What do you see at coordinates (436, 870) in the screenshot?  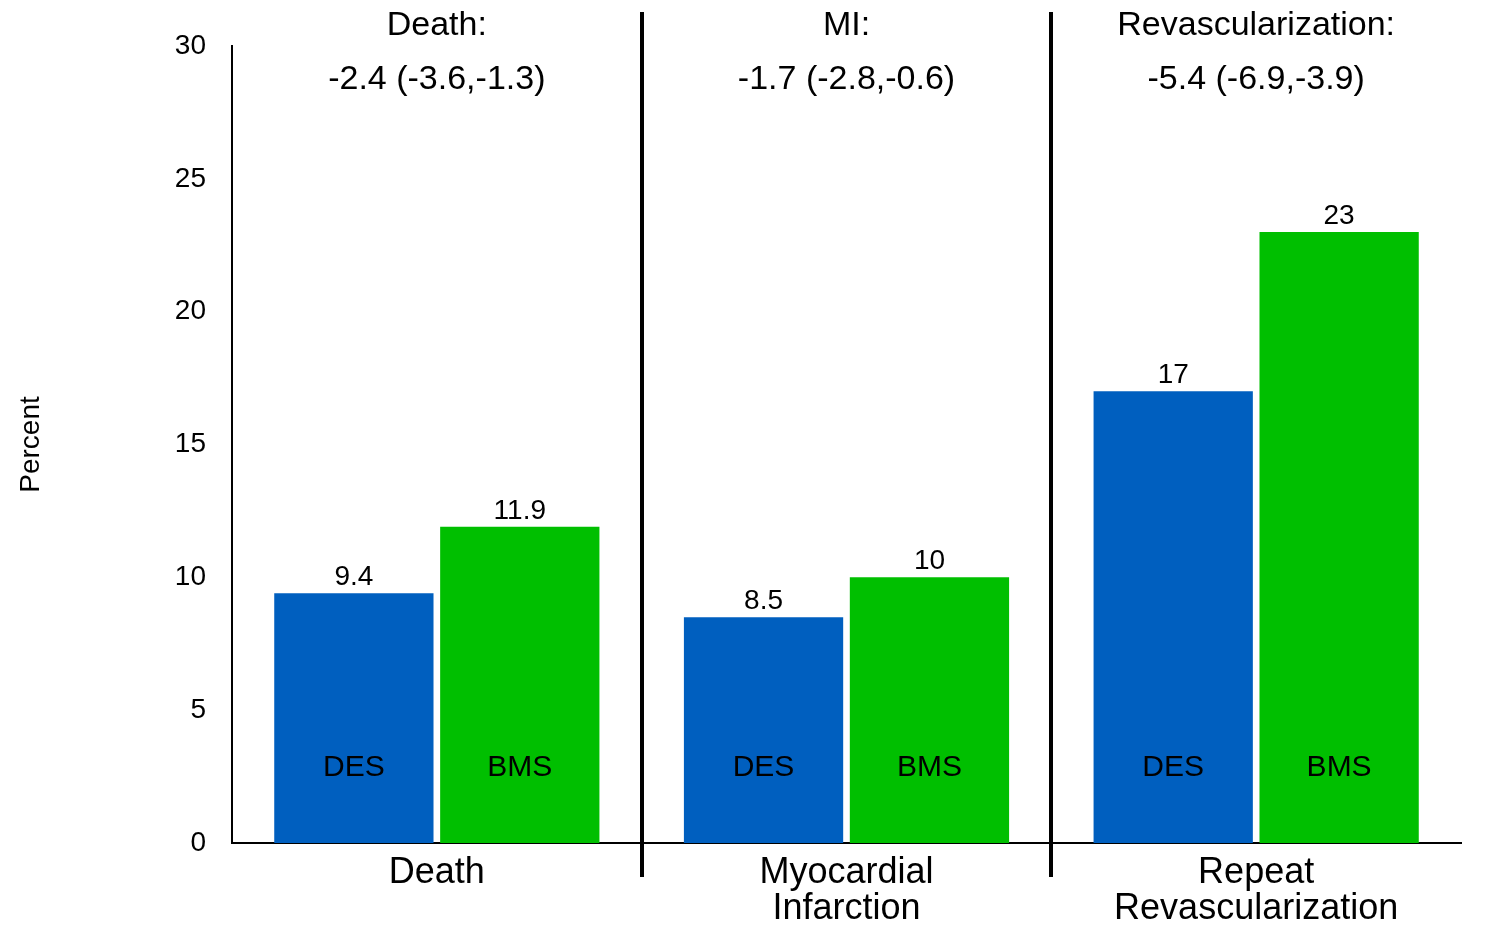 I see `x-tick-label: Death` at bounding box center [436, 870].